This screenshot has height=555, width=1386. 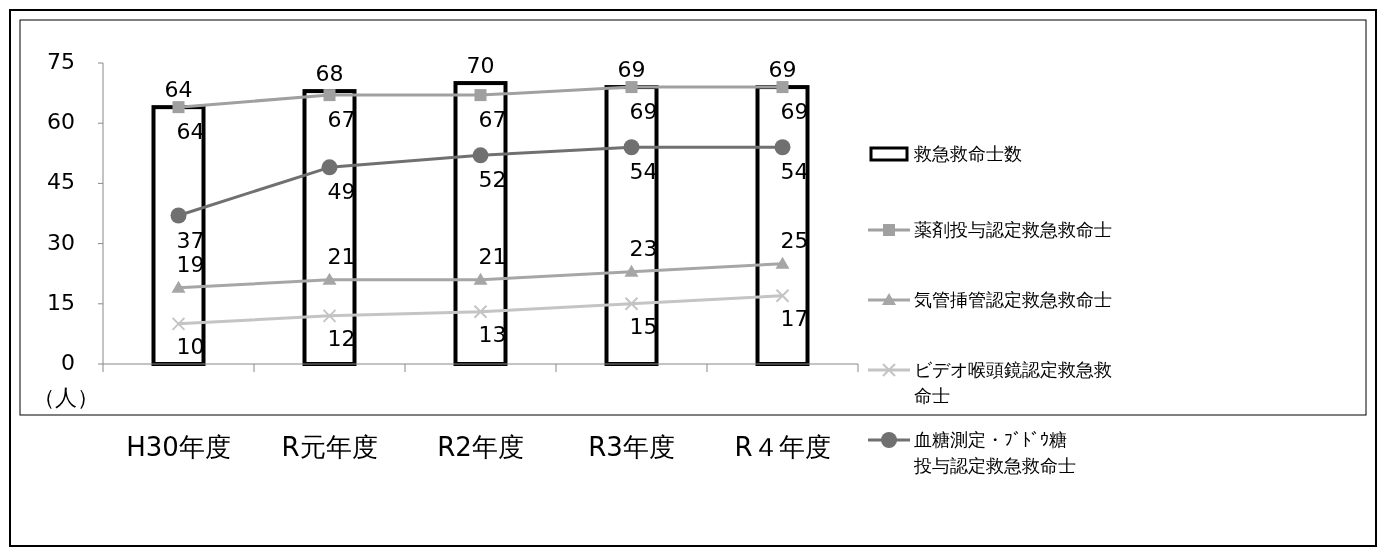 I want to click on legend-label: ビデオ喉頭鏡認定救急救命士, so click(x=1013, y=382).